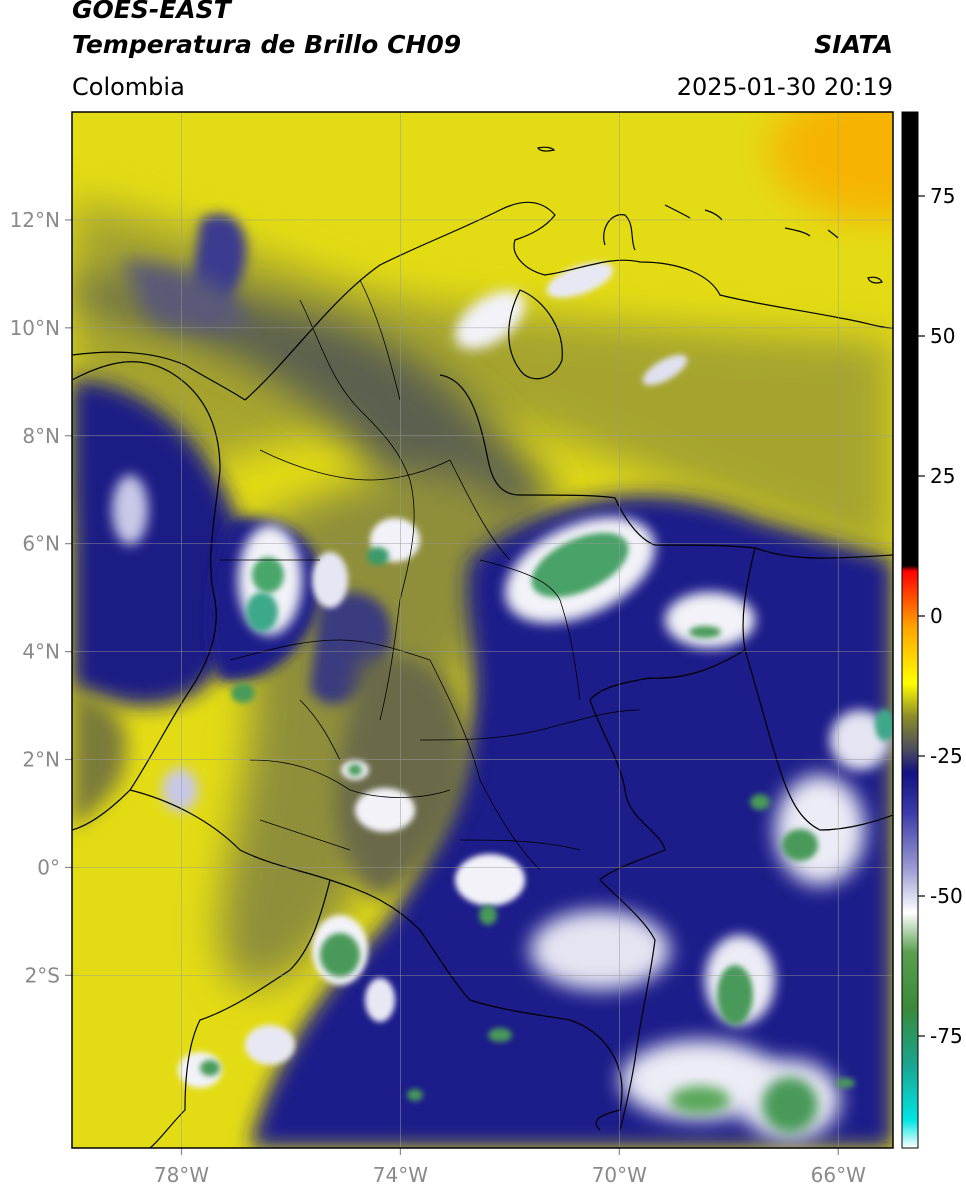  What do you see at coordinates (838, 1175) in the screenshot?
I see `lon-tick-label: 66°W` at bounding box center [838, 1175].